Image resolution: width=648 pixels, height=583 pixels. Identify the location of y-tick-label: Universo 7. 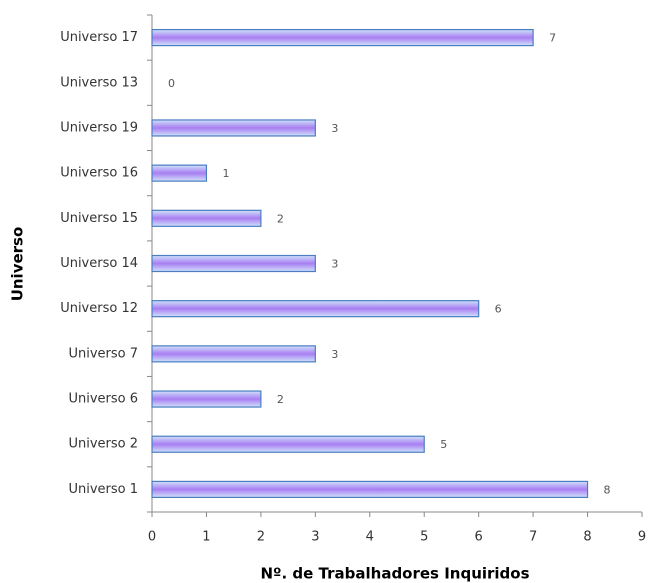
(103, 353).